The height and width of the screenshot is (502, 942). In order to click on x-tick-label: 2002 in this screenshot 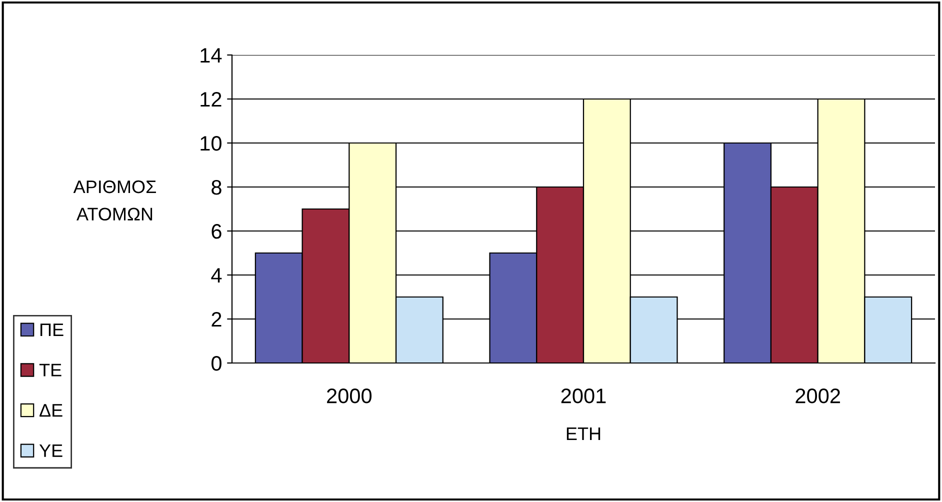, I will do `click(818, 396)`.